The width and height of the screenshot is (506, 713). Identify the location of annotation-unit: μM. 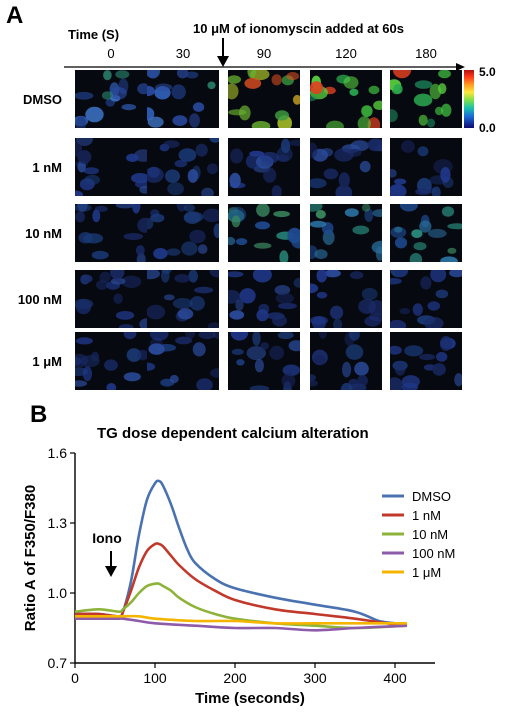
(220, 28).